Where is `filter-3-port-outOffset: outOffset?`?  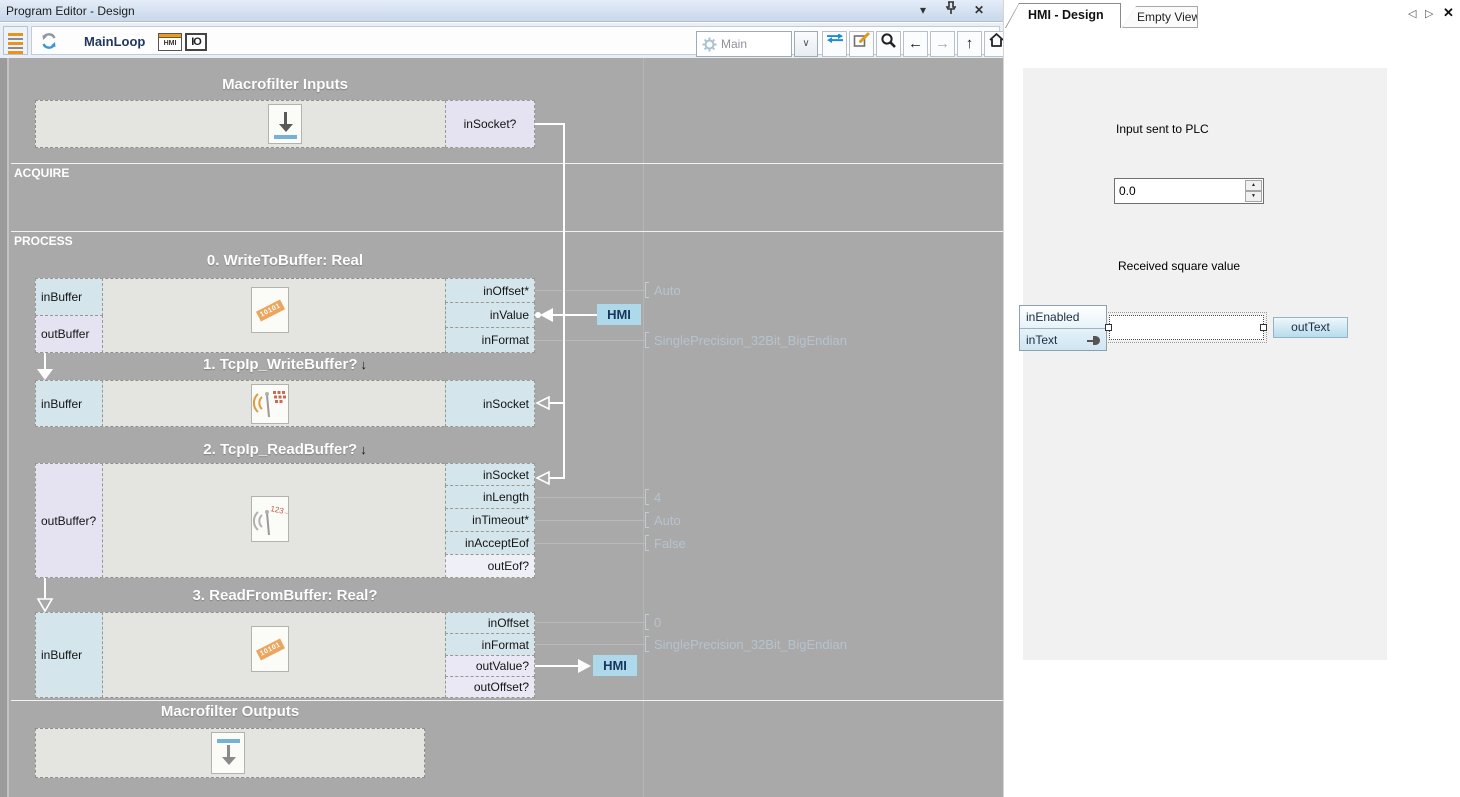 filter-3-port-outOffset: outOffset? is located at coordinates (490, 687).